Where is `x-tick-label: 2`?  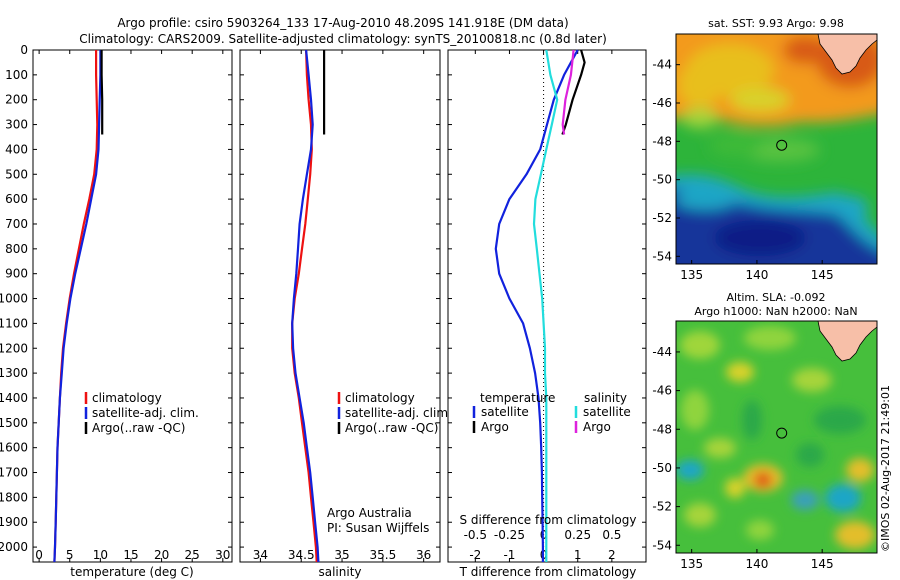
x-tick-label: 2 is located at coordinates (612, 555).